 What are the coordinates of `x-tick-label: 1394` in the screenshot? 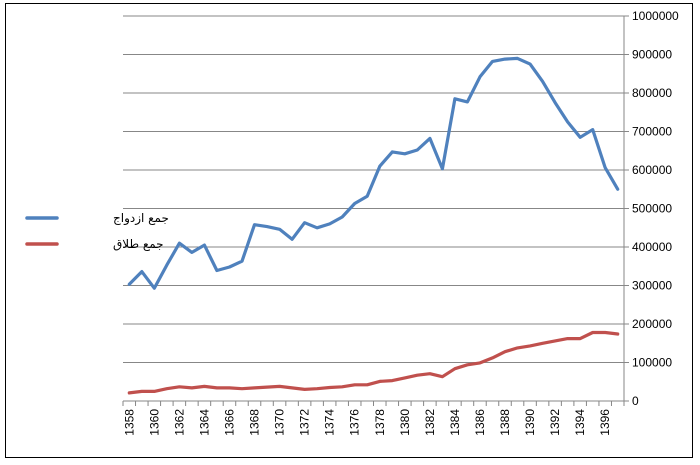 It's located at (580, 422).